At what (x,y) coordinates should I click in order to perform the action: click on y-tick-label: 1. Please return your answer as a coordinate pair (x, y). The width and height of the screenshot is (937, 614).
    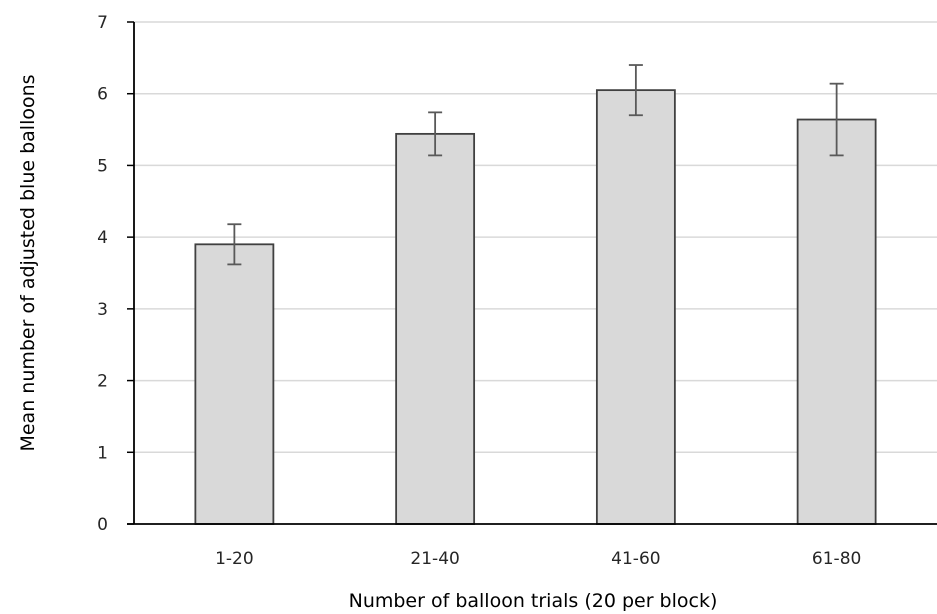
    Looking at the image, I should click on (102, 453).